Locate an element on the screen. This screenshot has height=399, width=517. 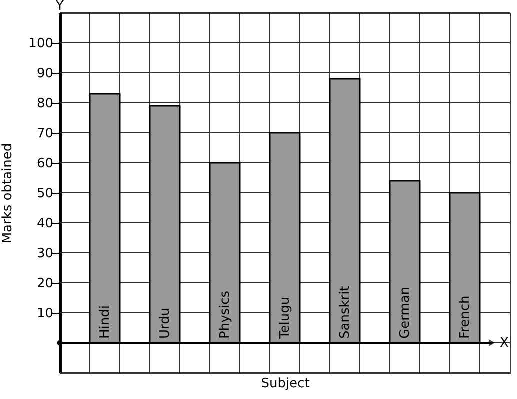
y-tick-label: 90 is located at coordinates (45, 74).